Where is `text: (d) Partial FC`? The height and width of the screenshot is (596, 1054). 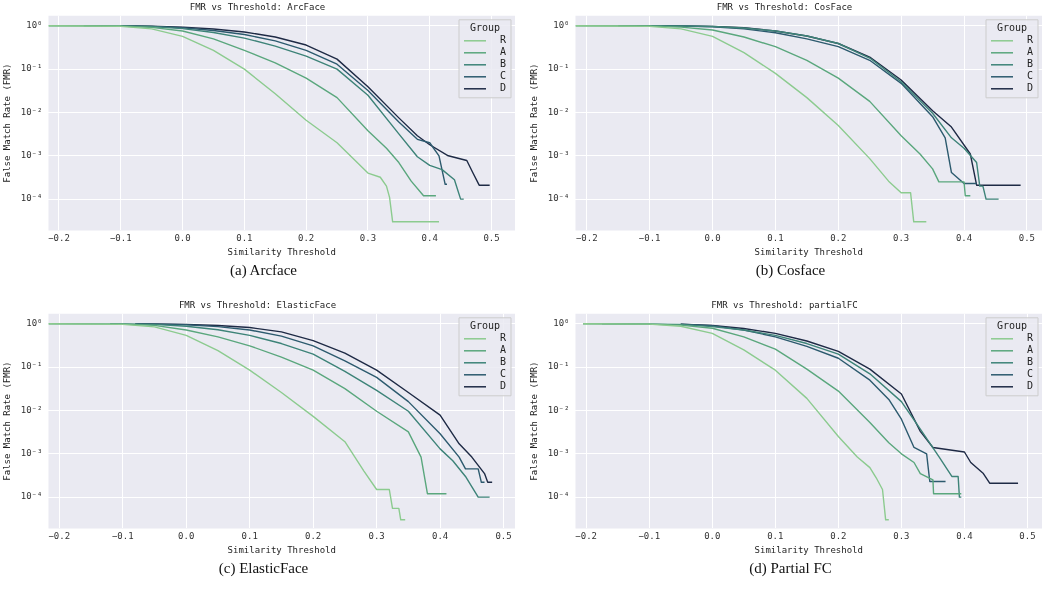 text: (d) Partial FC is located at coordinates (790, 568).